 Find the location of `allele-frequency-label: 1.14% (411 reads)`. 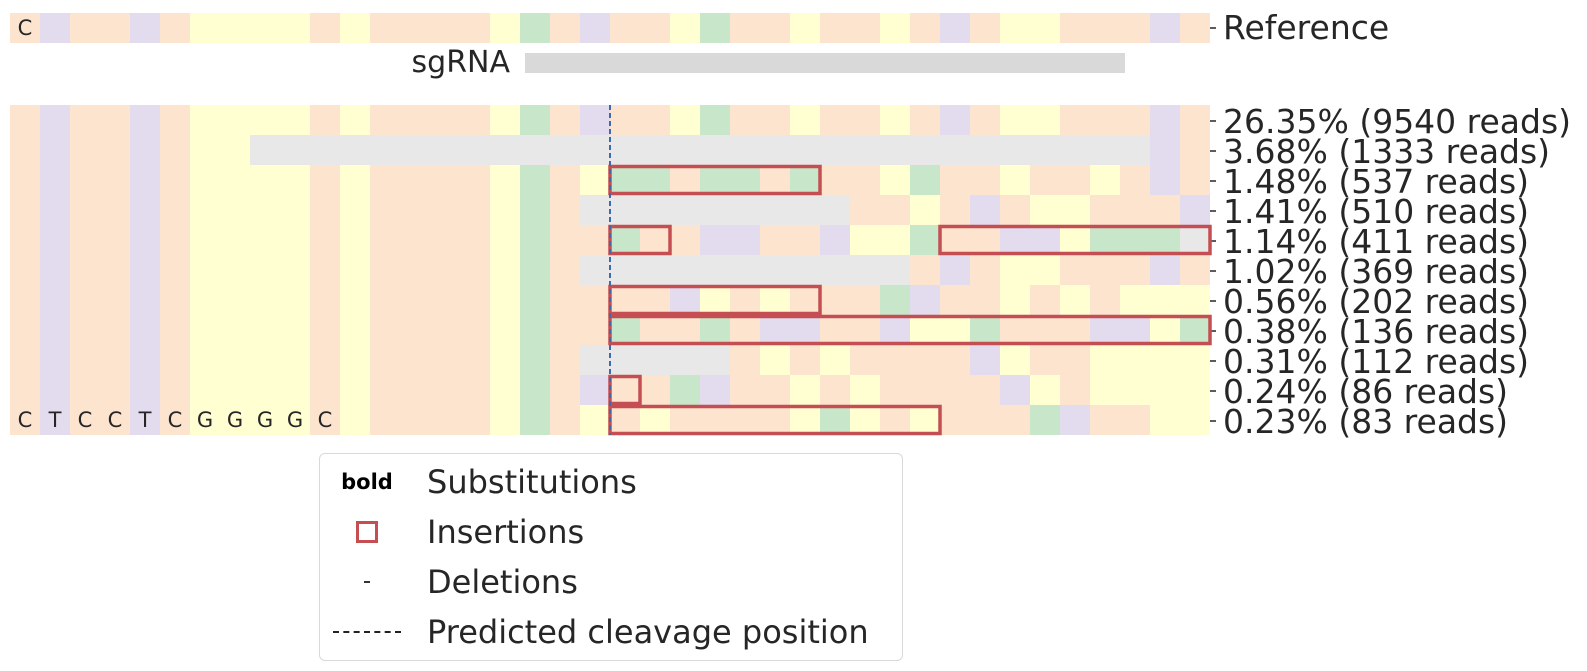

allele-frequency-label: 1.14% (411 reads) is located at coordinates (1376, 241).